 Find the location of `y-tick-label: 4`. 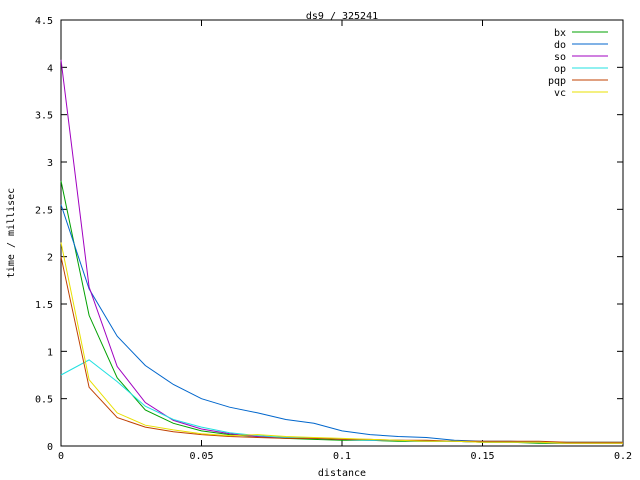

y-tick-label: 4 is located at coordinates (50, 68).